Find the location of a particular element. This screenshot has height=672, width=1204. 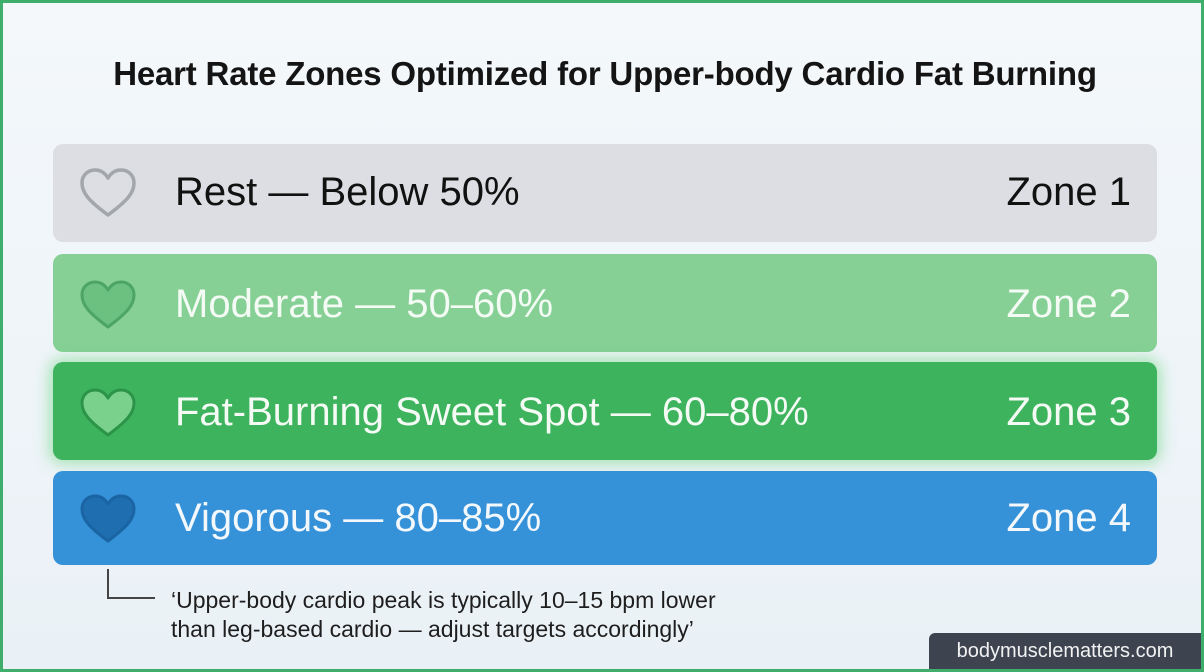

zone-3-bar: Fat-Burning Sweet Spot — 60–80% Zone 3 is located at coordinates (605, 411).